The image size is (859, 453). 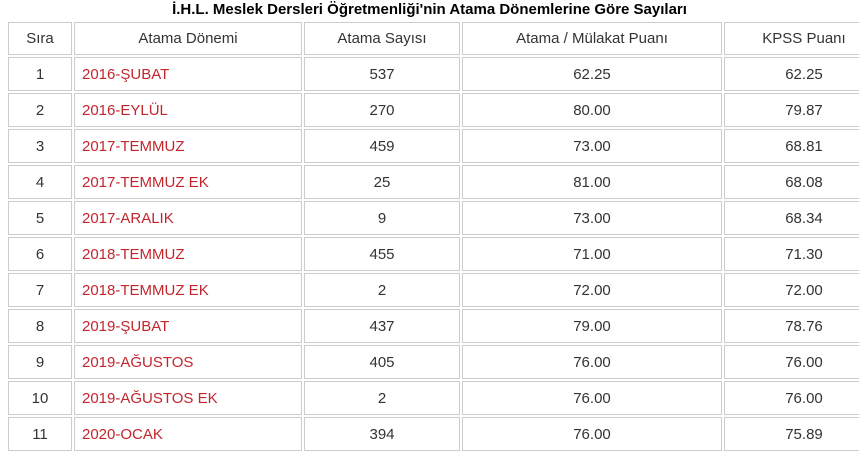 What do you see at coordinates (188, 218) in the screenshot?
I see `period-cell: 2017-ARALIK` at bounding box center [188, 218].